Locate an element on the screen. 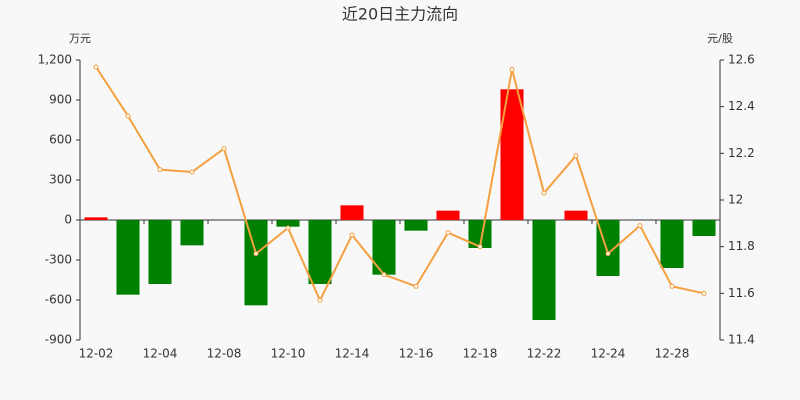 This screenshot has width=800, height=400. y-tick-label: 300 is located at coordinates (60, 180).